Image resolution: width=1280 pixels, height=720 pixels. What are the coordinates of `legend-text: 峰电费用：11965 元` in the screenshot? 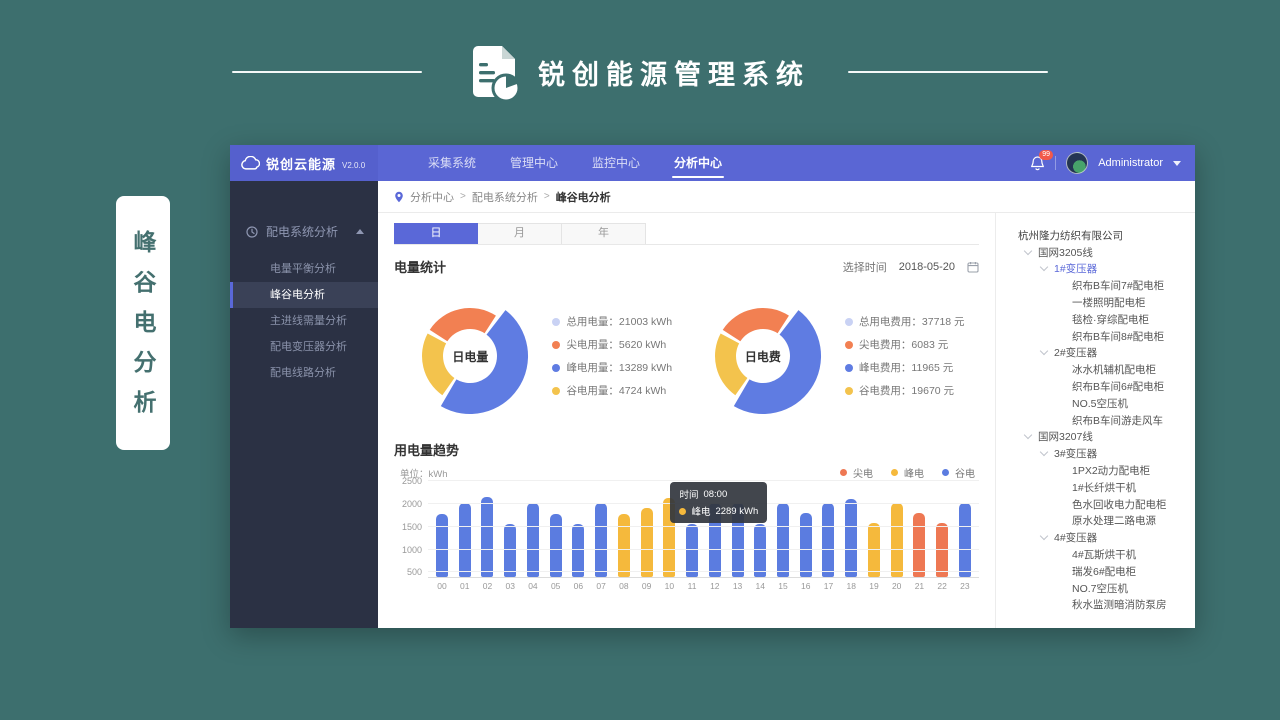 It's located at (906, 368).